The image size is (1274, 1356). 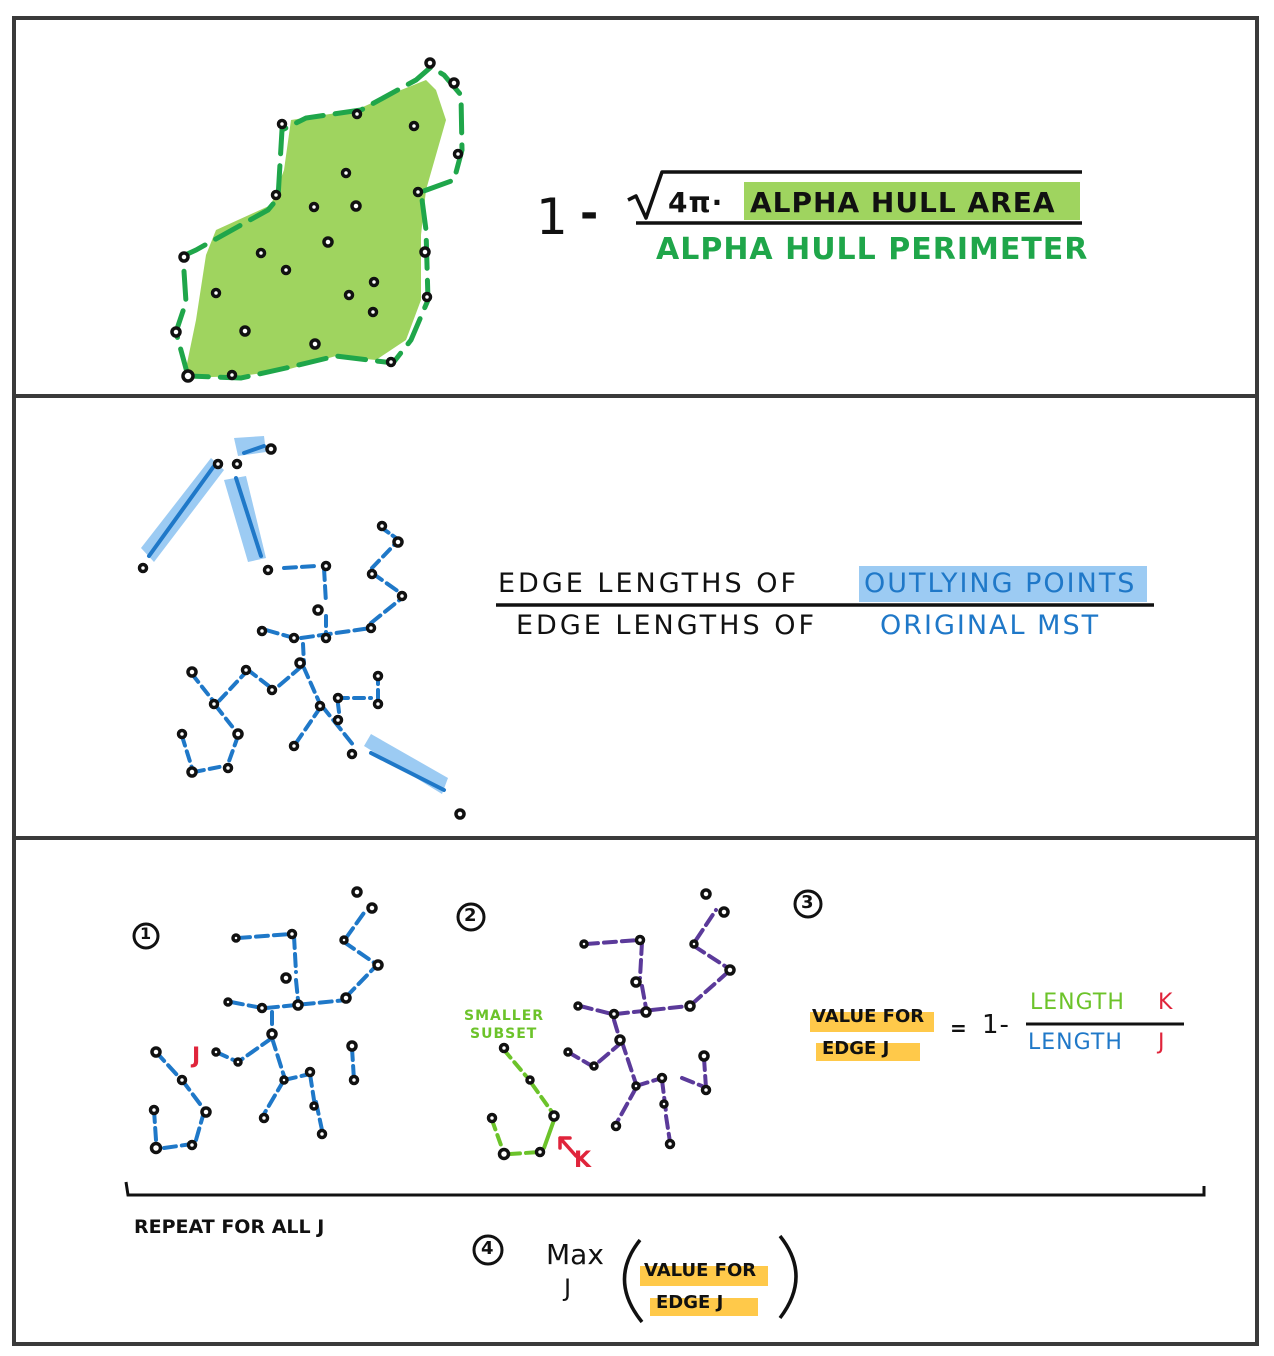 I want to click on step2-purple-edges, so click(x=648, y=1026).